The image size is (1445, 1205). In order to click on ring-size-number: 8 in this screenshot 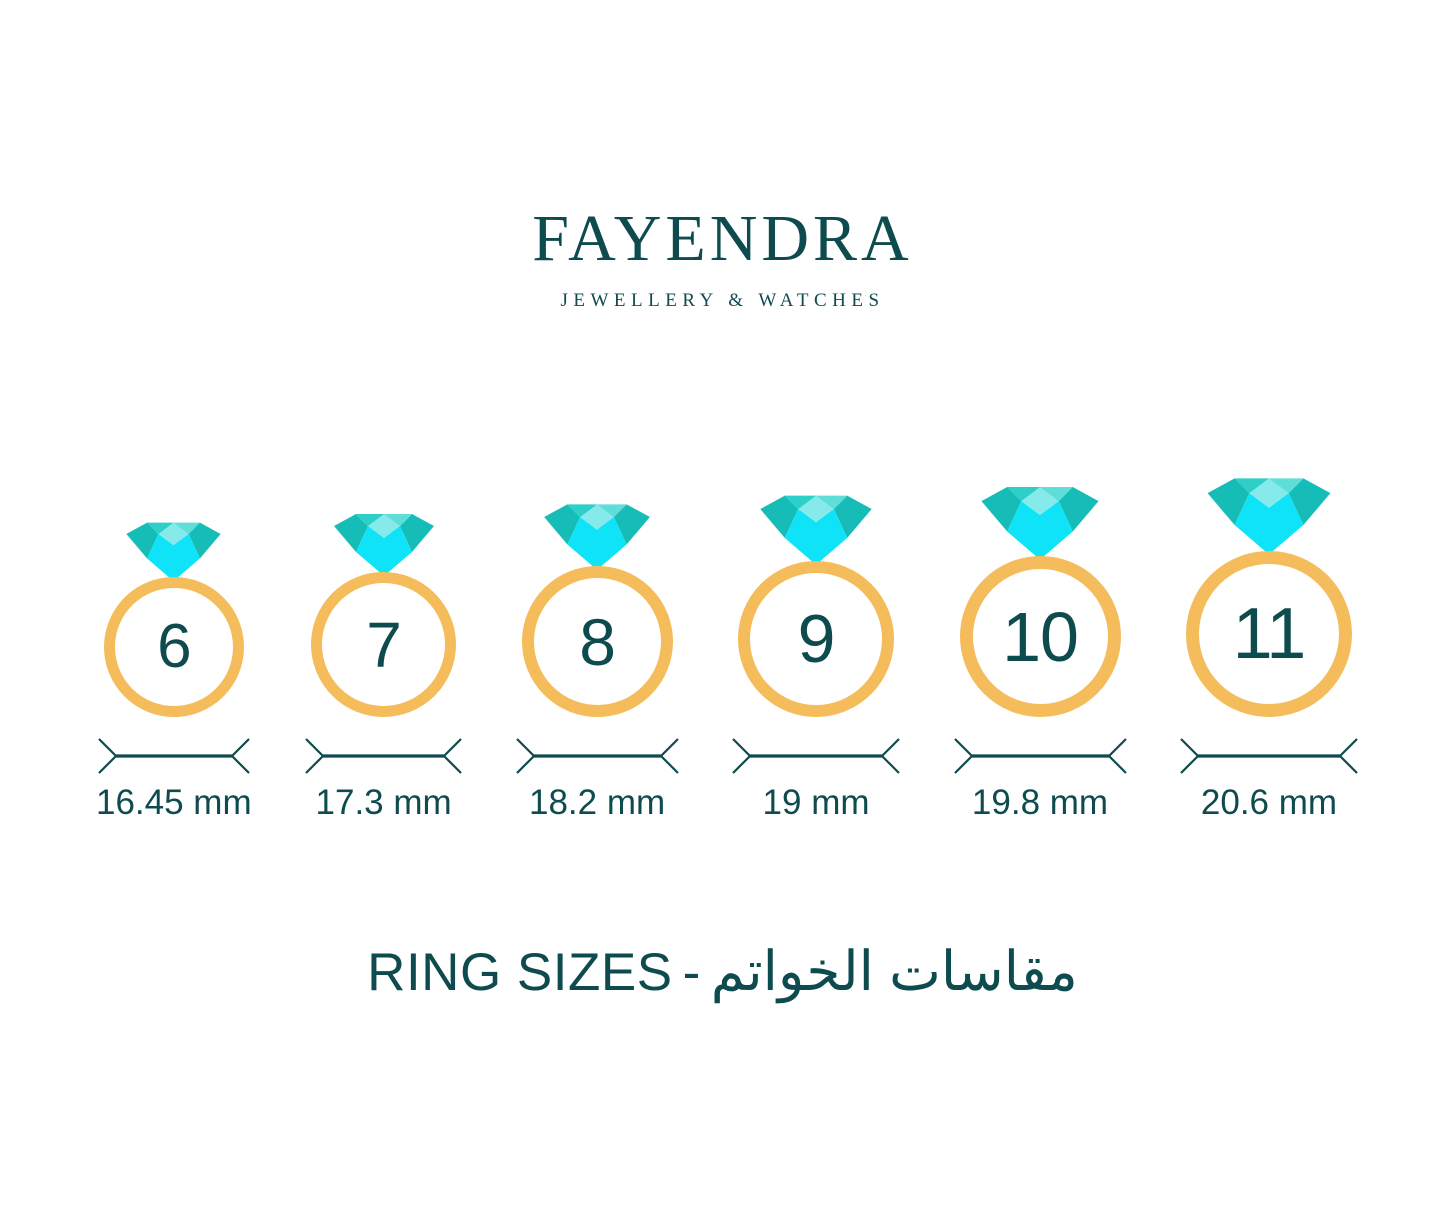, I will do `click(597, 641)`.